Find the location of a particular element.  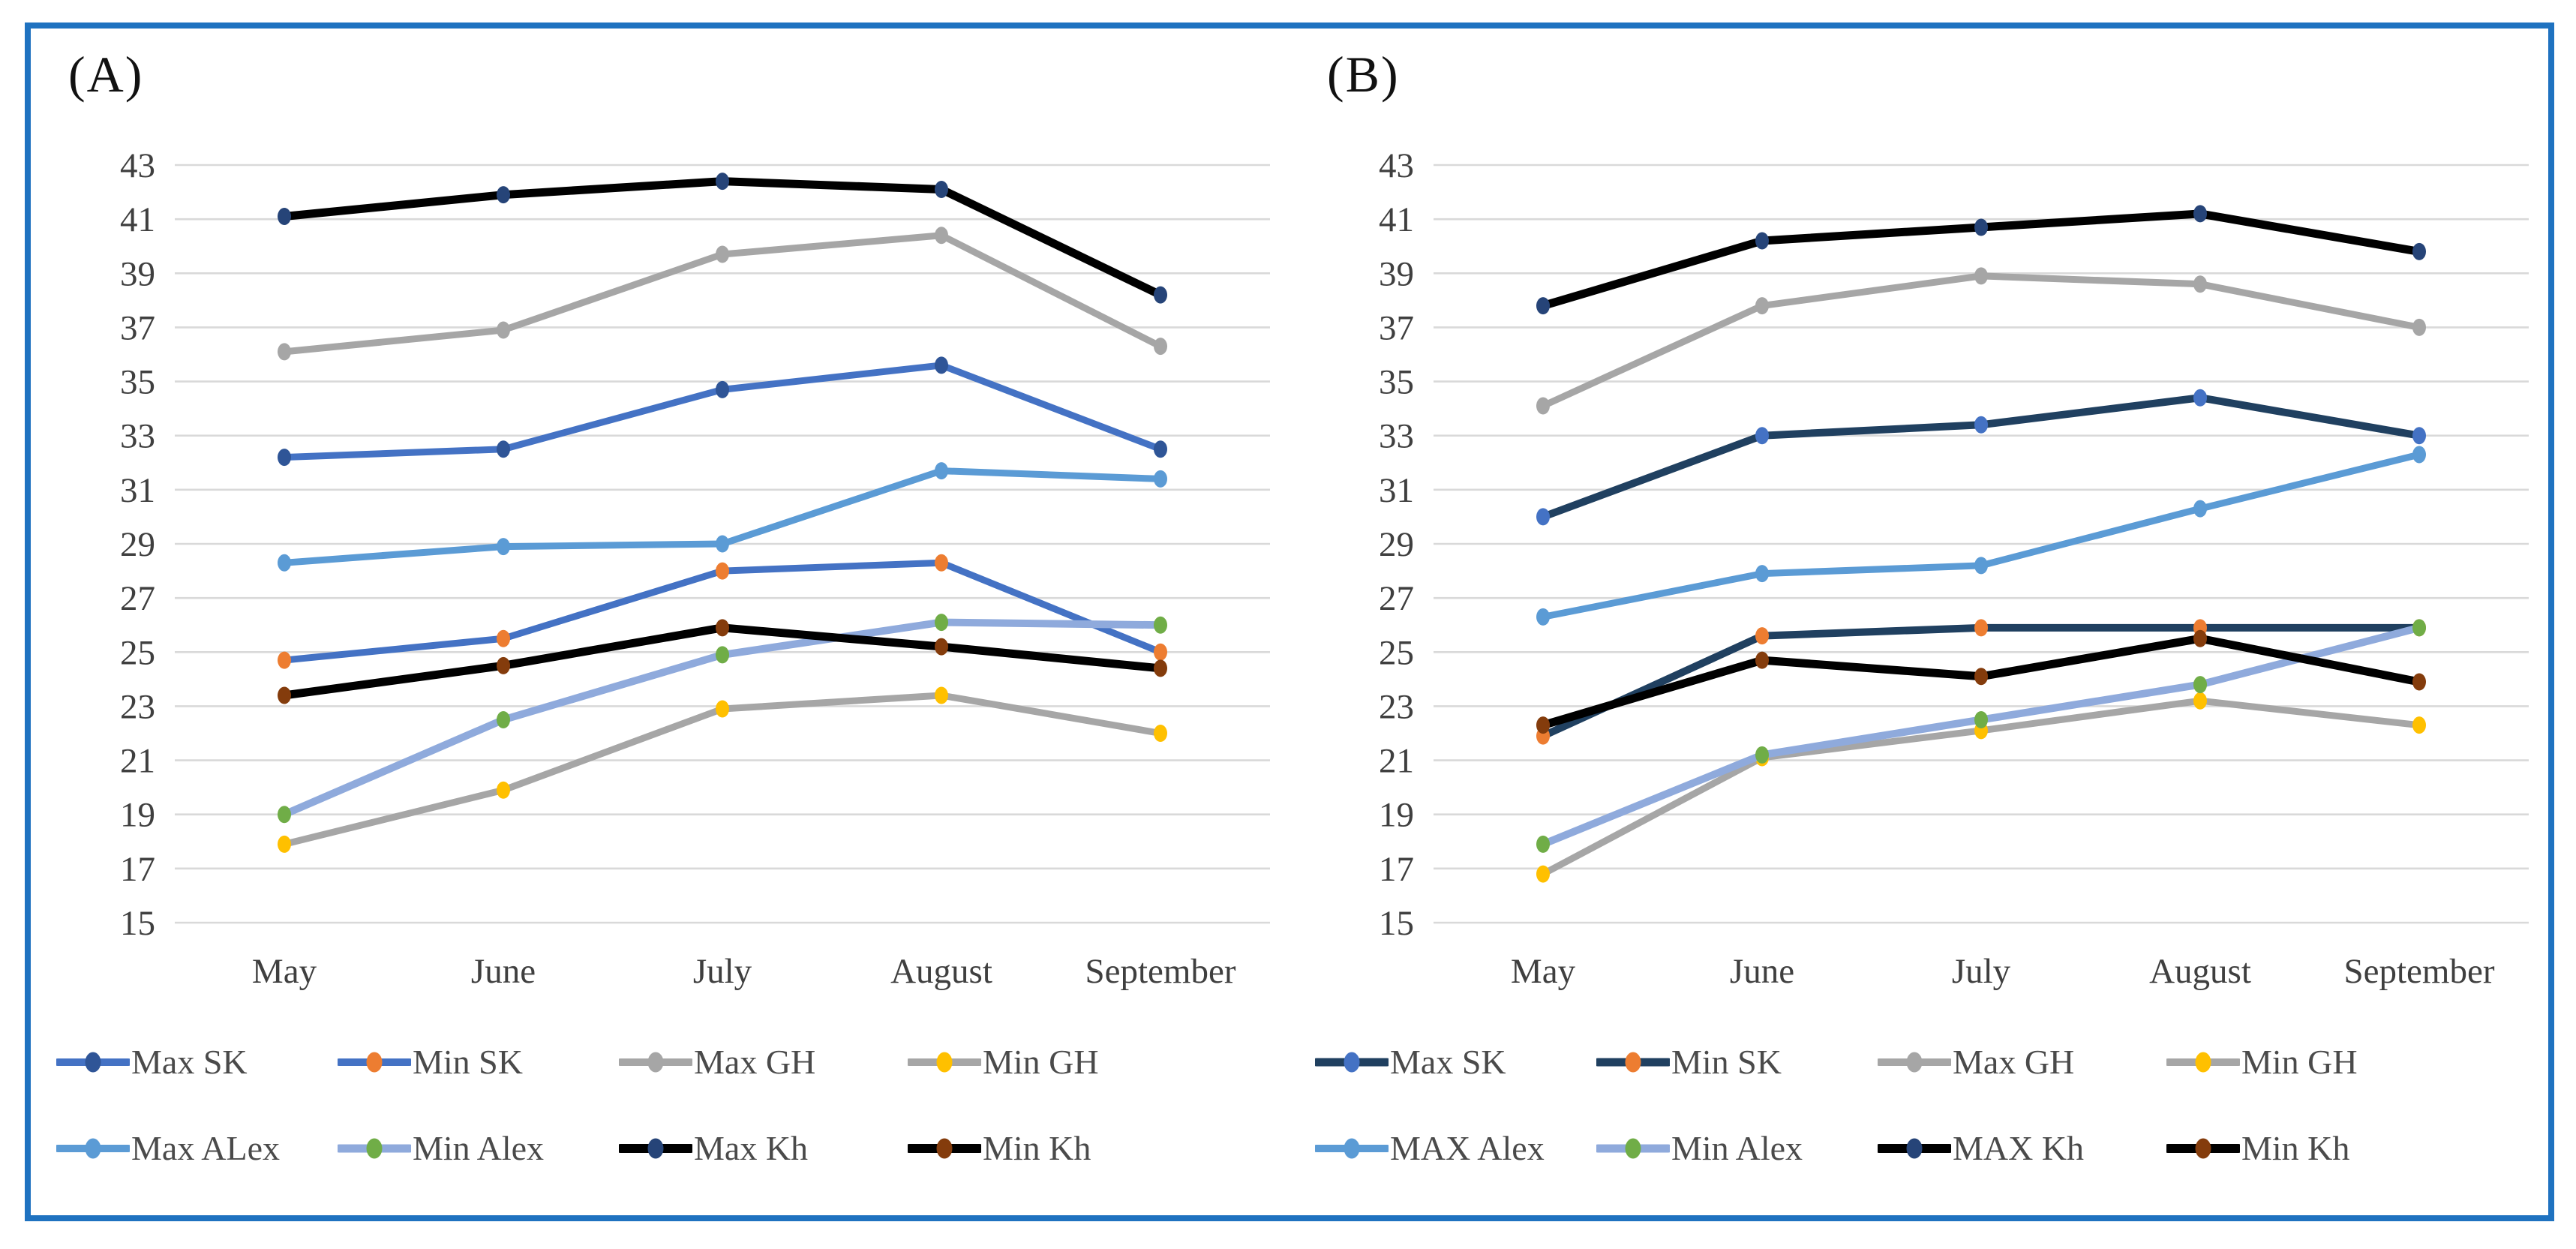

legend-label: Max Kh is located at coordinates (751, 1148).